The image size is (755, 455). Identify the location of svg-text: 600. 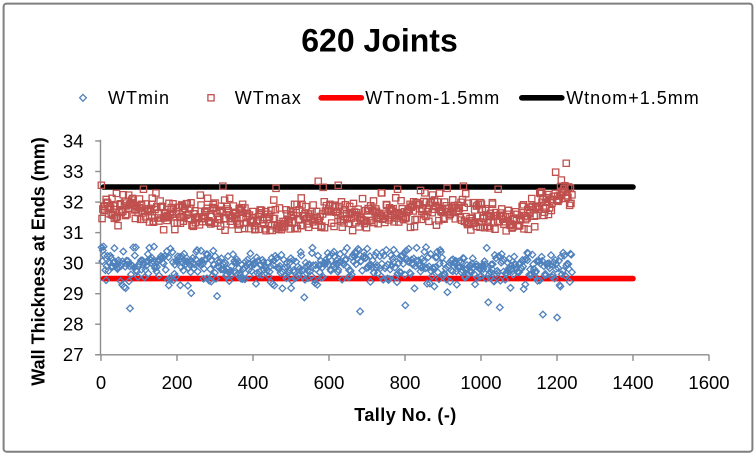
(329, 382).